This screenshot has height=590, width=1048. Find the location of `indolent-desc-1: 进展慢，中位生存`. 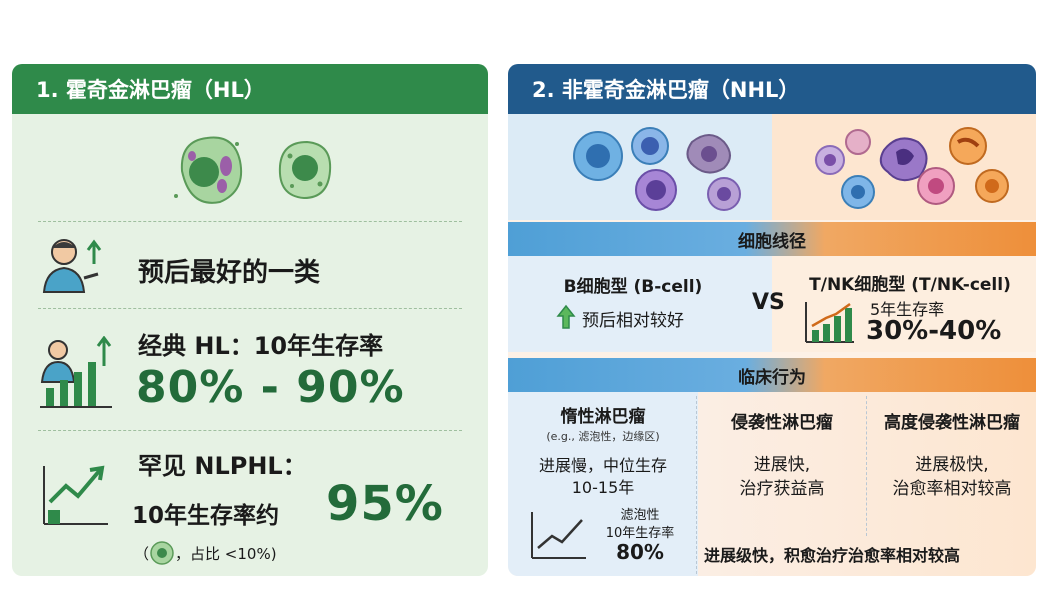

indolent-desc-1: 进展慢，中位生存 is located at coordinates (602, 465).